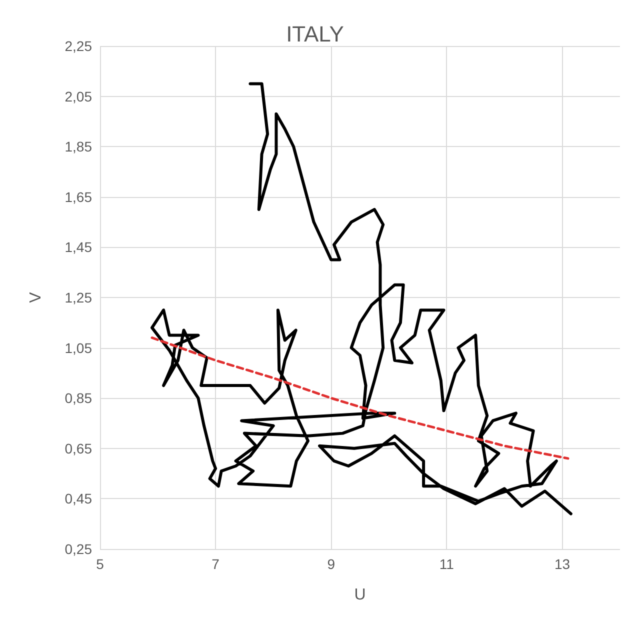 This screenshot has height=621, width=630. I want to click on x-tick-label: 7, so click(216, 564).